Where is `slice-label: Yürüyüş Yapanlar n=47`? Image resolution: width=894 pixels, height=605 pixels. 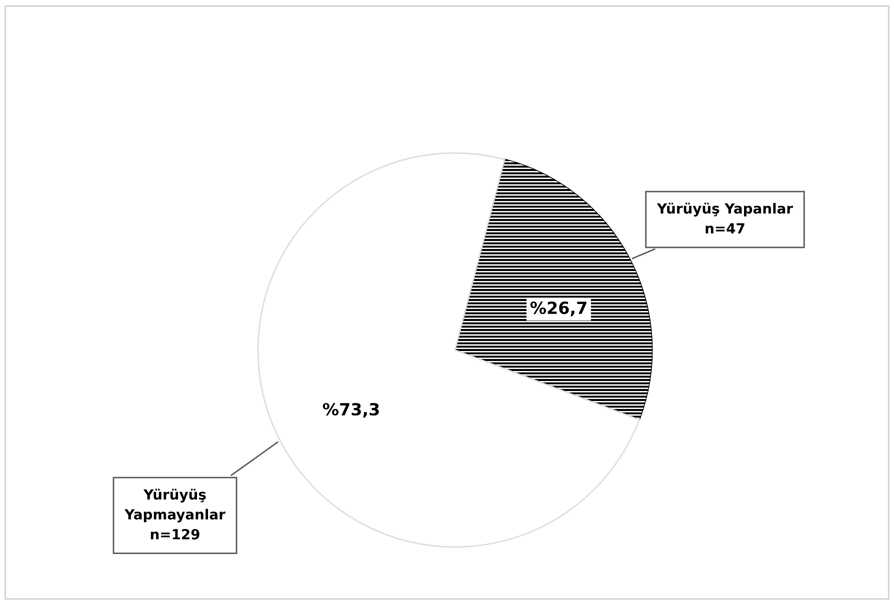 slice-label: Yürüyüş Yapanlar n=47 is located at coordinates (724, 218).